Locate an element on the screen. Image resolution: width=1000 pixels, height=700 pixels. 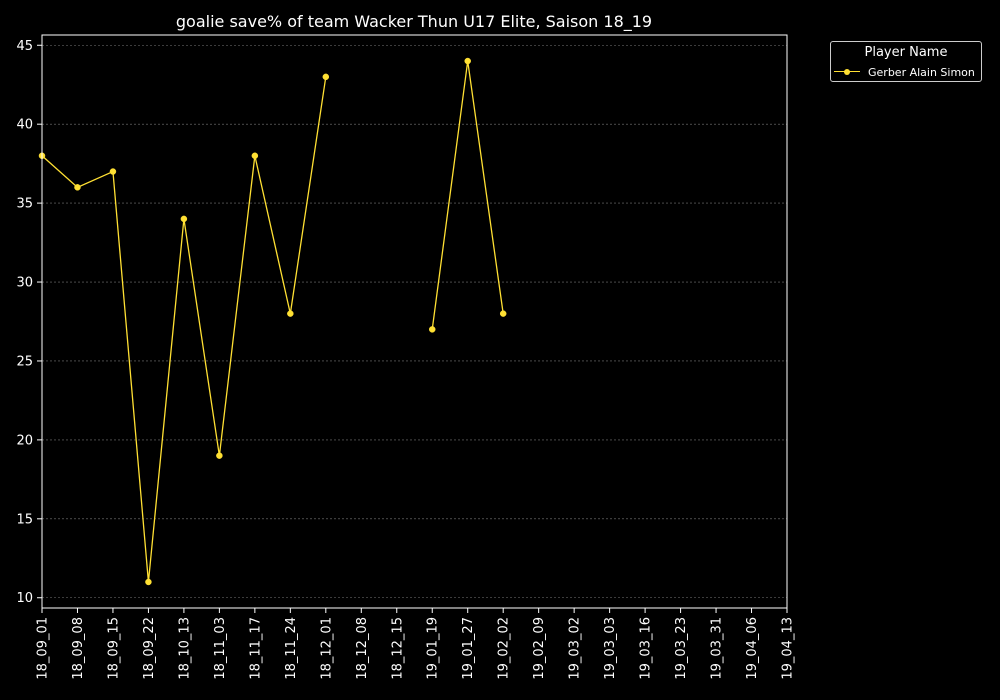
legend-label: Gerber Alain Simon is located at coordinates (921, 72).